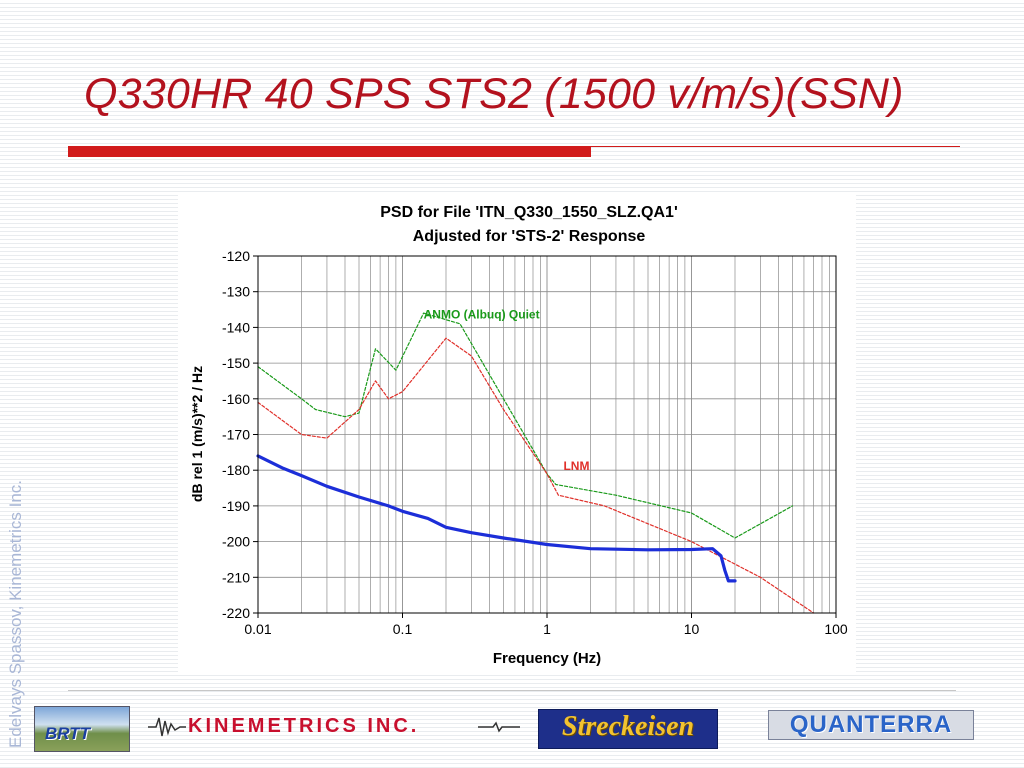  What do you see at coordinates (236, 470) in the screenshot?
I see `y-tick-label: -180` at bounding box center [236, 470].